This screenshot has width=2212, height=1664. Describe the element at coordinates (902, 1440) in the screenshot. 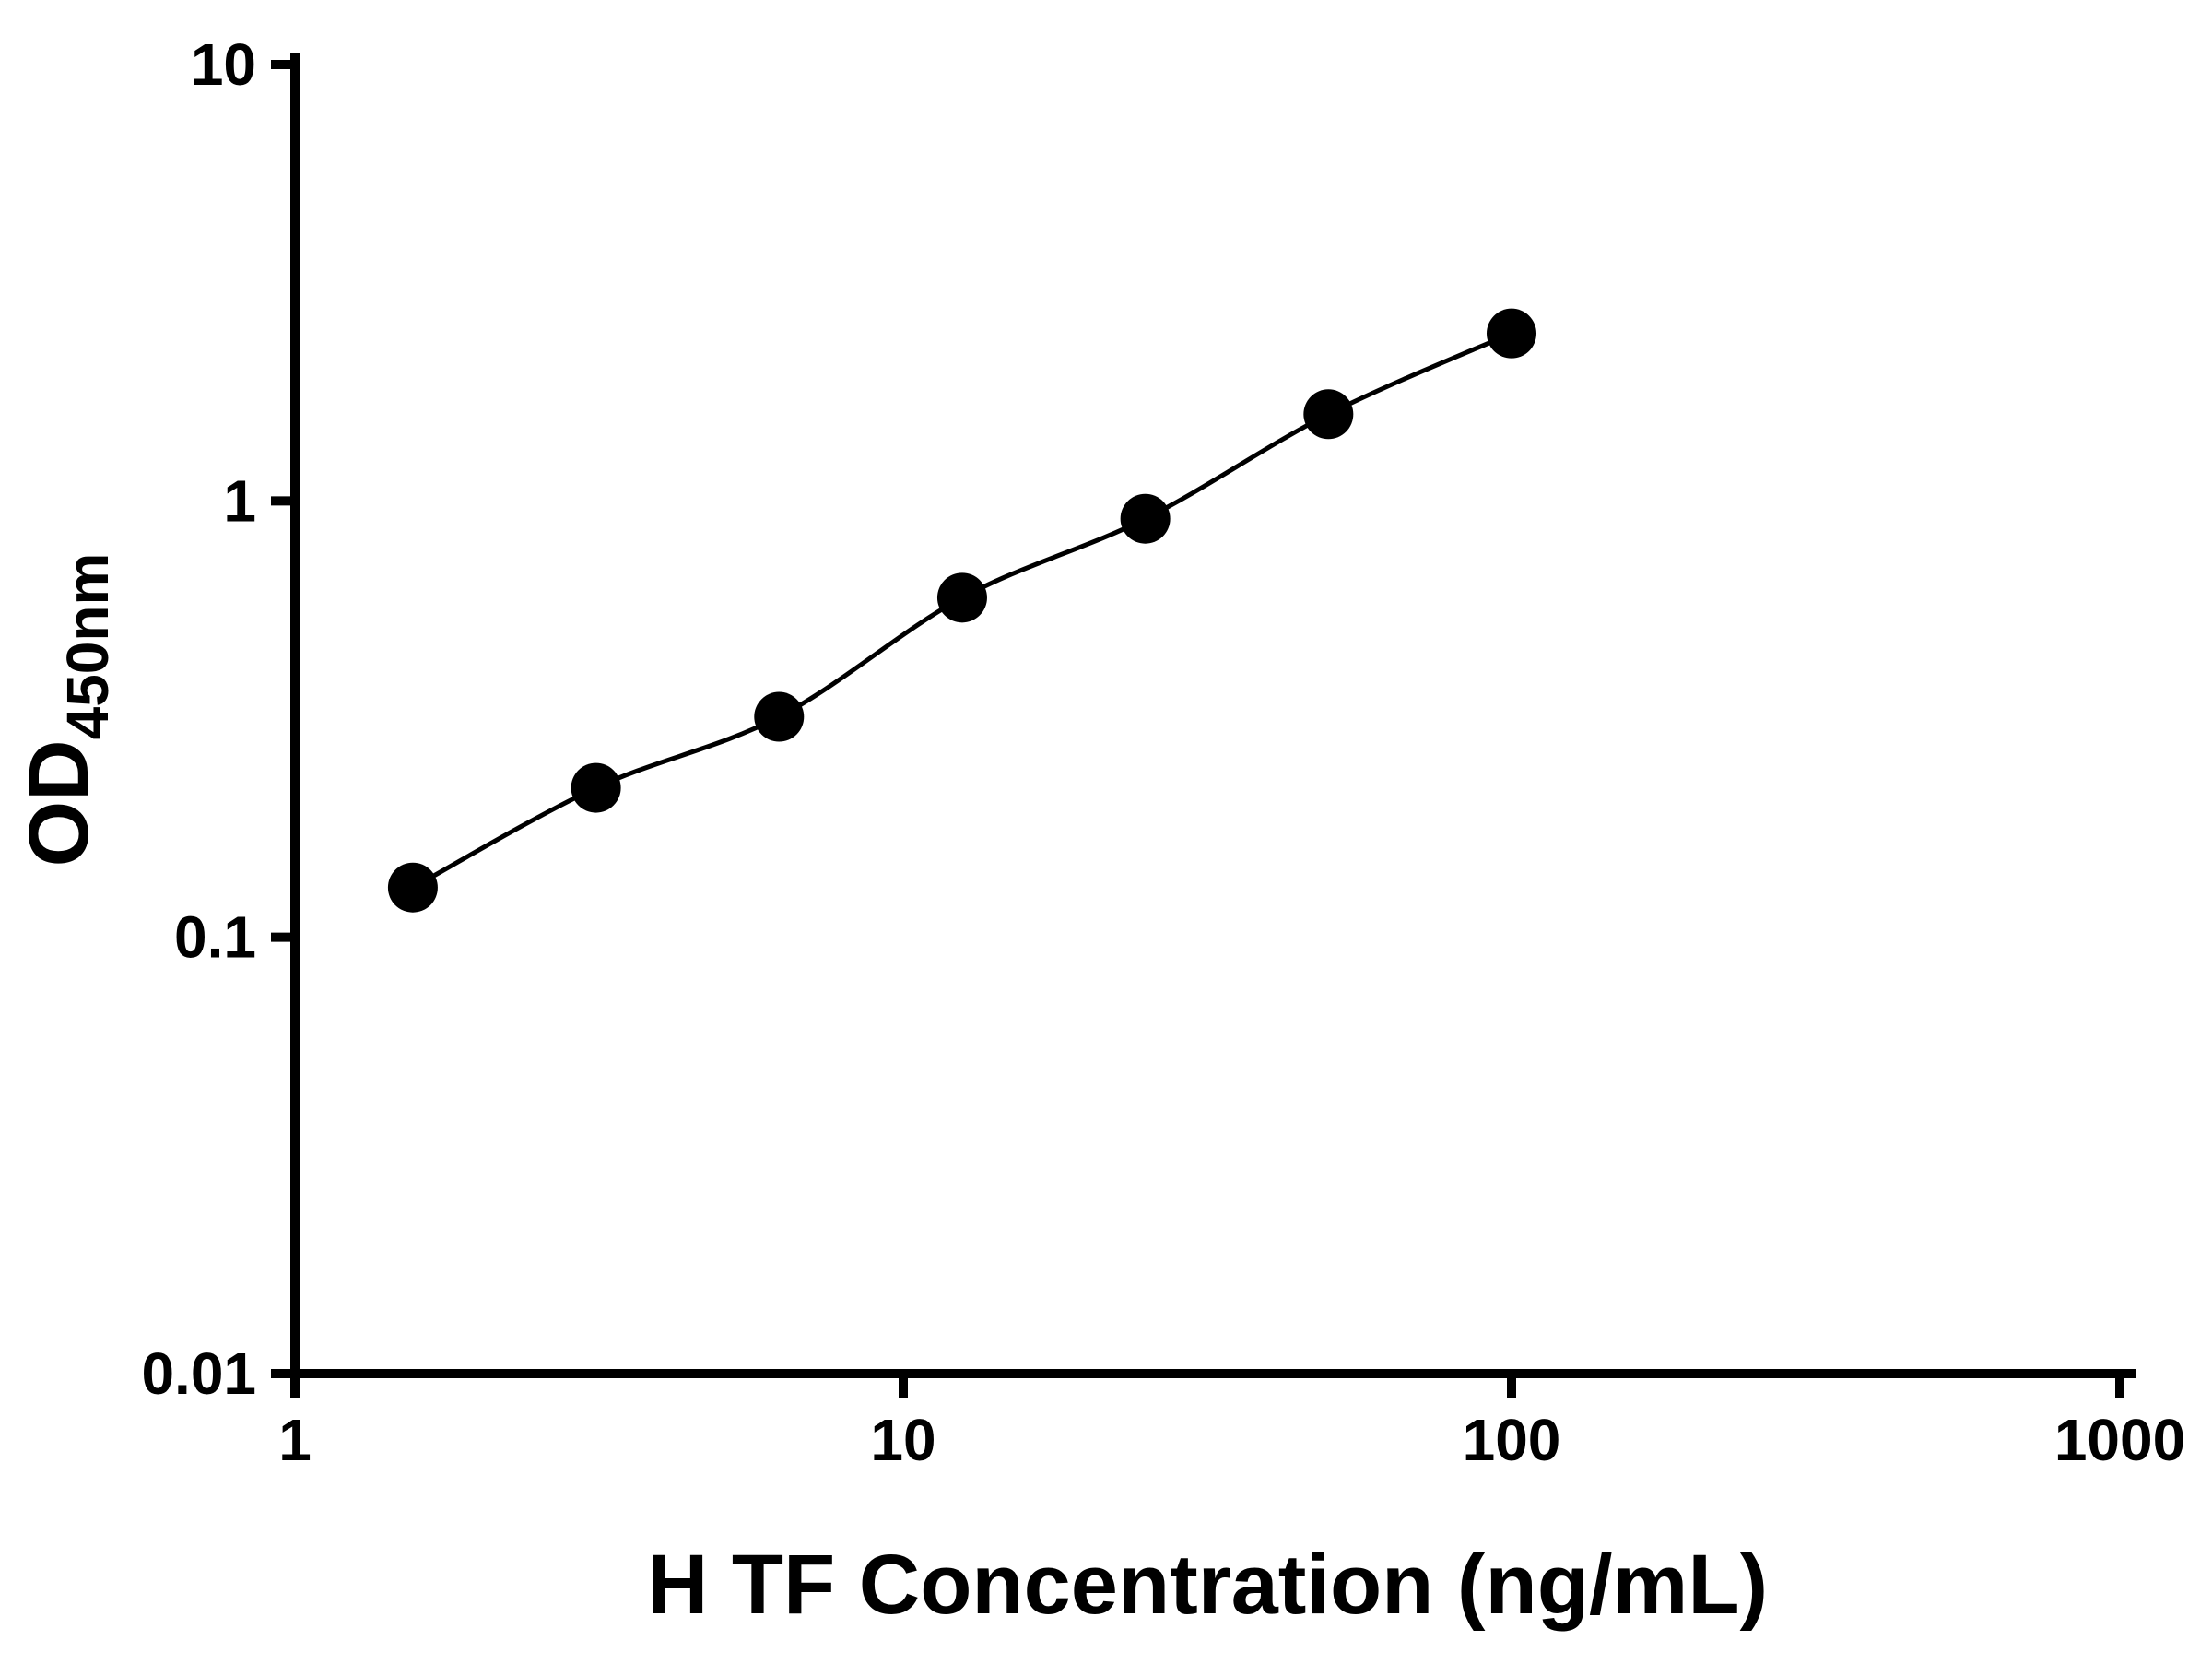

I see `x-tick-label: 10` at that location.